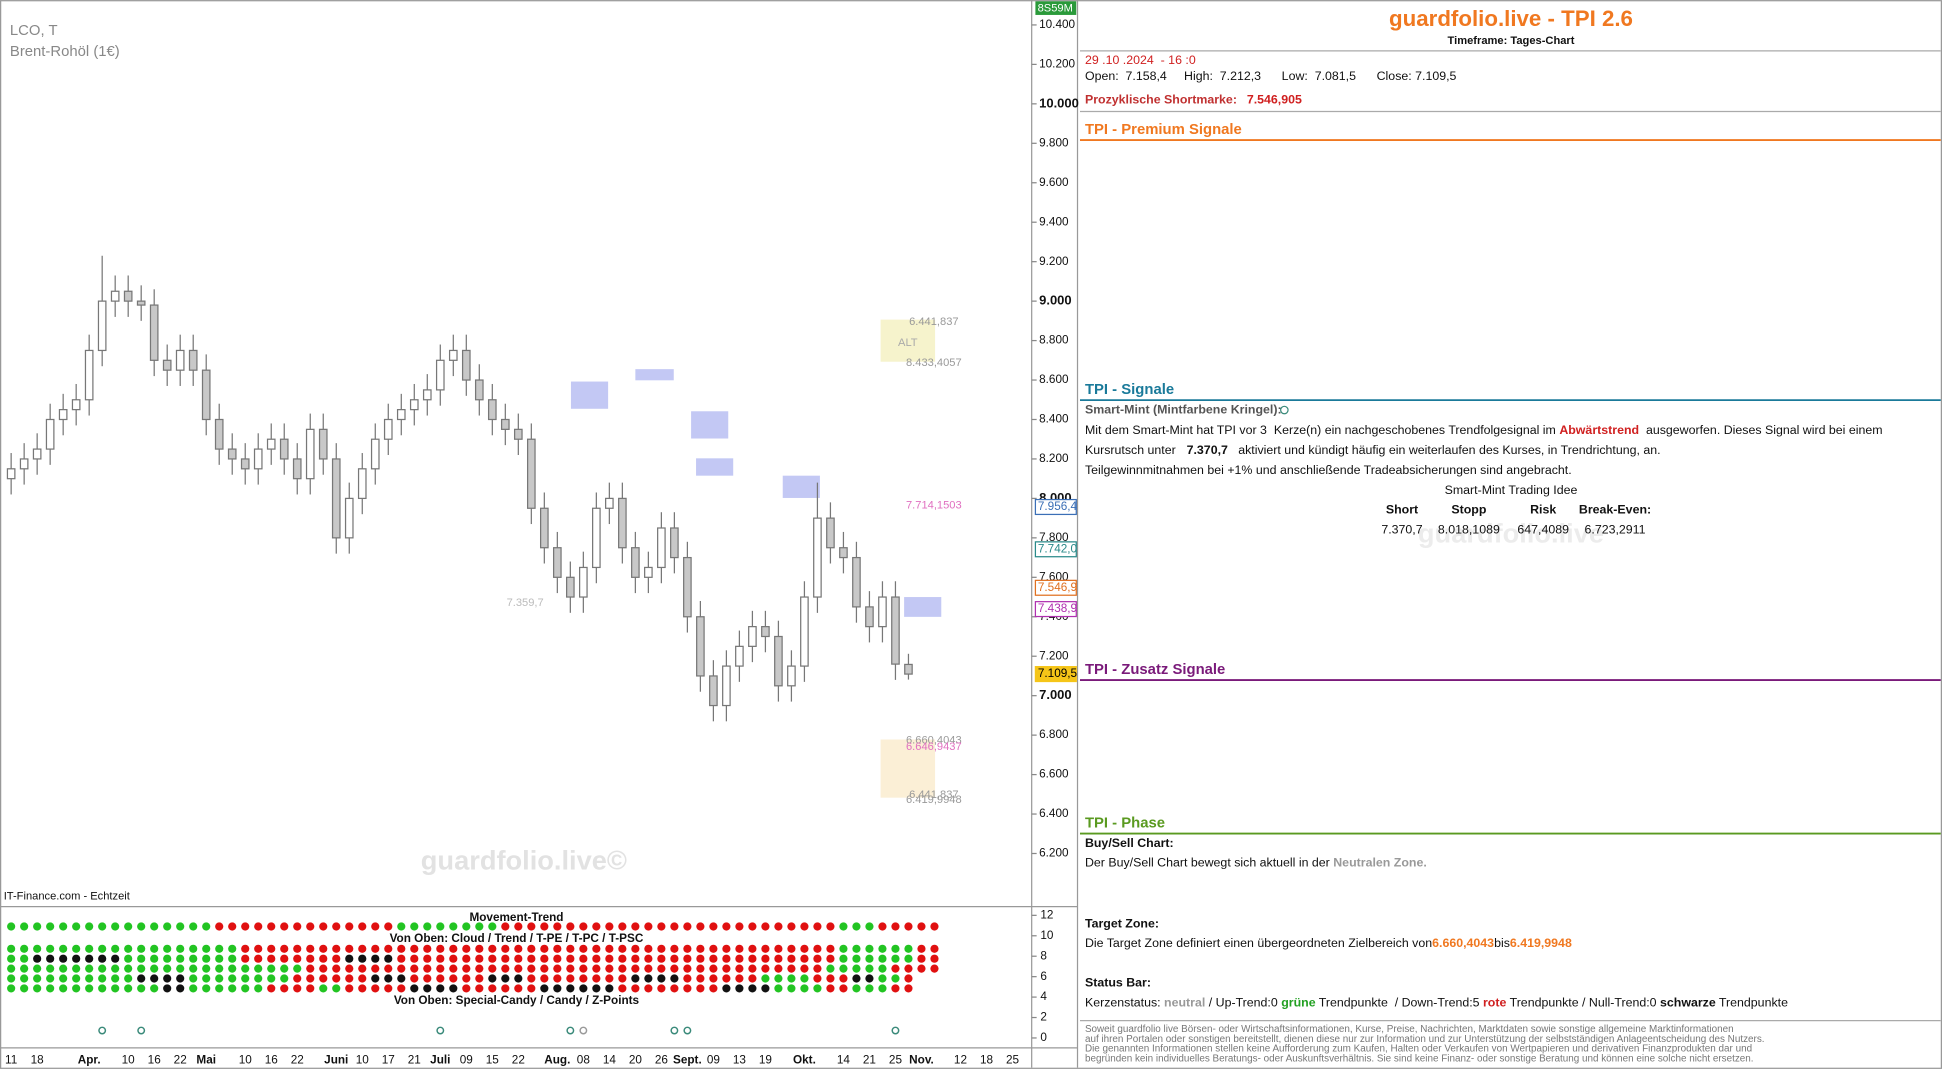  I want to click on indicator-tick-label: 10, so click(1047, 935).